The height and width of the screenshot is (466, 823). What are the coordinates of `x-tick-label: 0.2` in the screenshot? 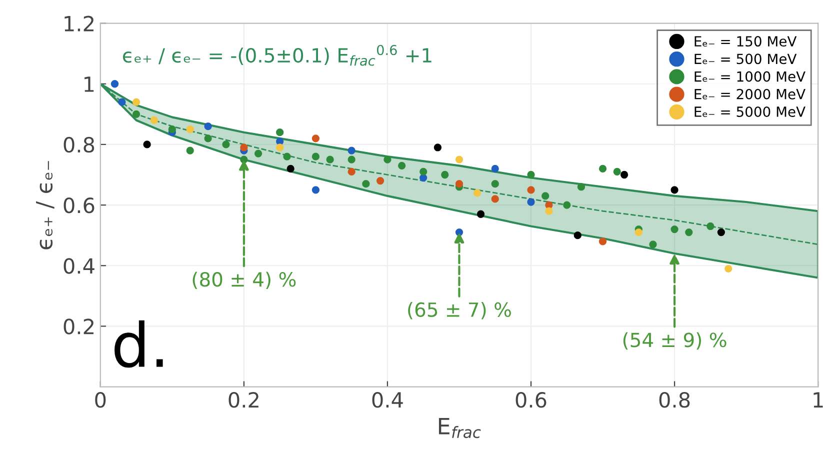 It's located at (243, 400).